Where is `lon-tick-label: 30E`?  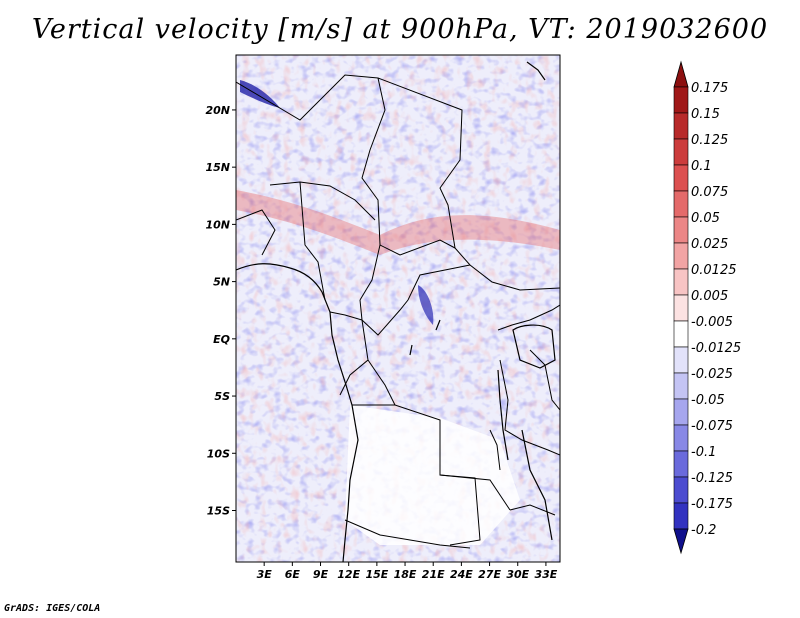
lon-tick-label: 30E is located at coordinates (517, 574).